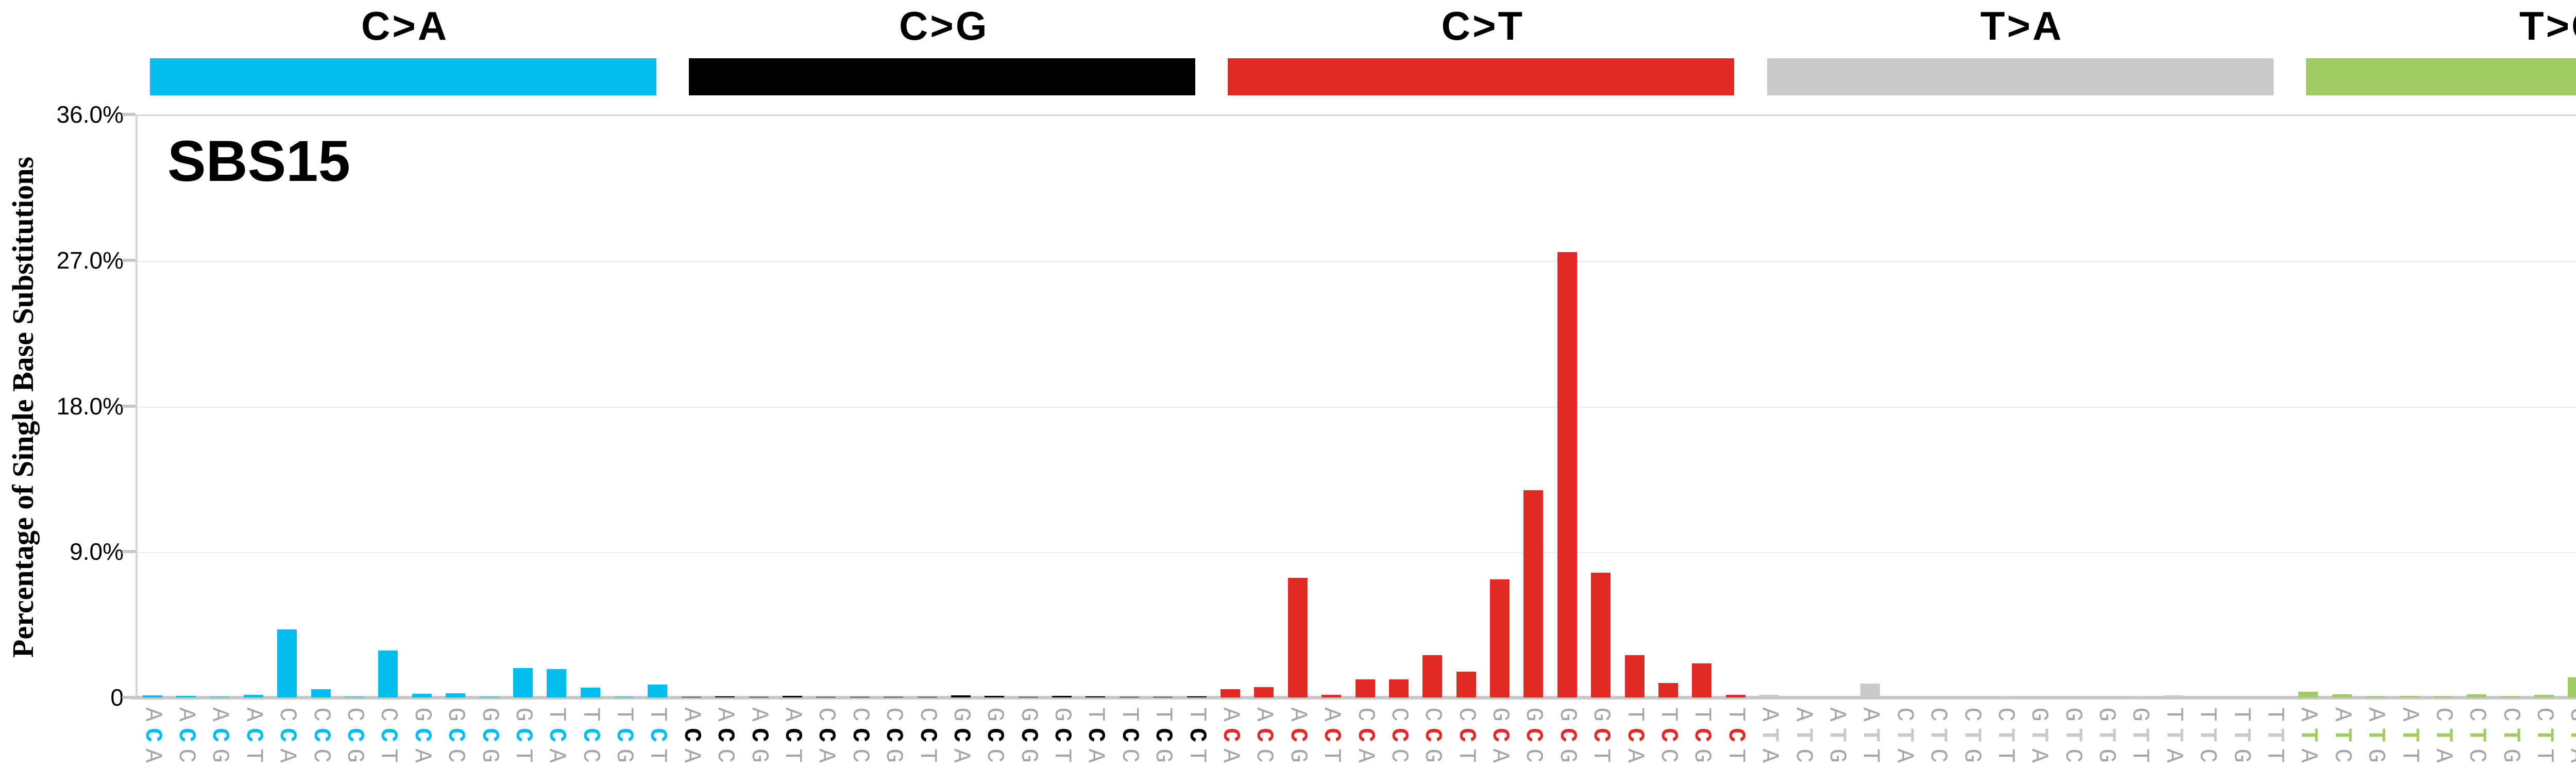 Image resolution: width=2576 pixels, height=767 pixels. Describe the element at coordinates (253, 696) in the screenshot. I see `bar-C>A-ACT` at that location.